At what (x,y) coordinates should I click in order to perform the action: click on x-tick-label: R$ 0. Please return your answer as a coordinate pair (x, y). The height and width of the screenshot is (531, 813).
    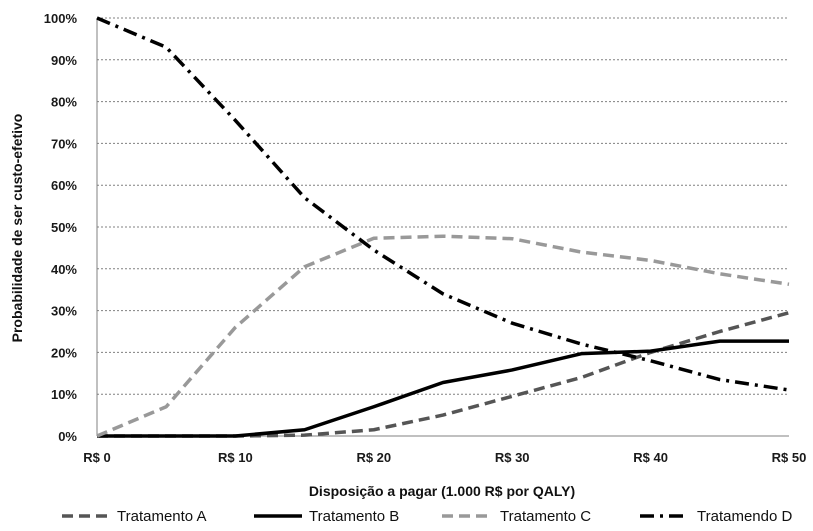
    Looking at the image, I should click on (96, 457).